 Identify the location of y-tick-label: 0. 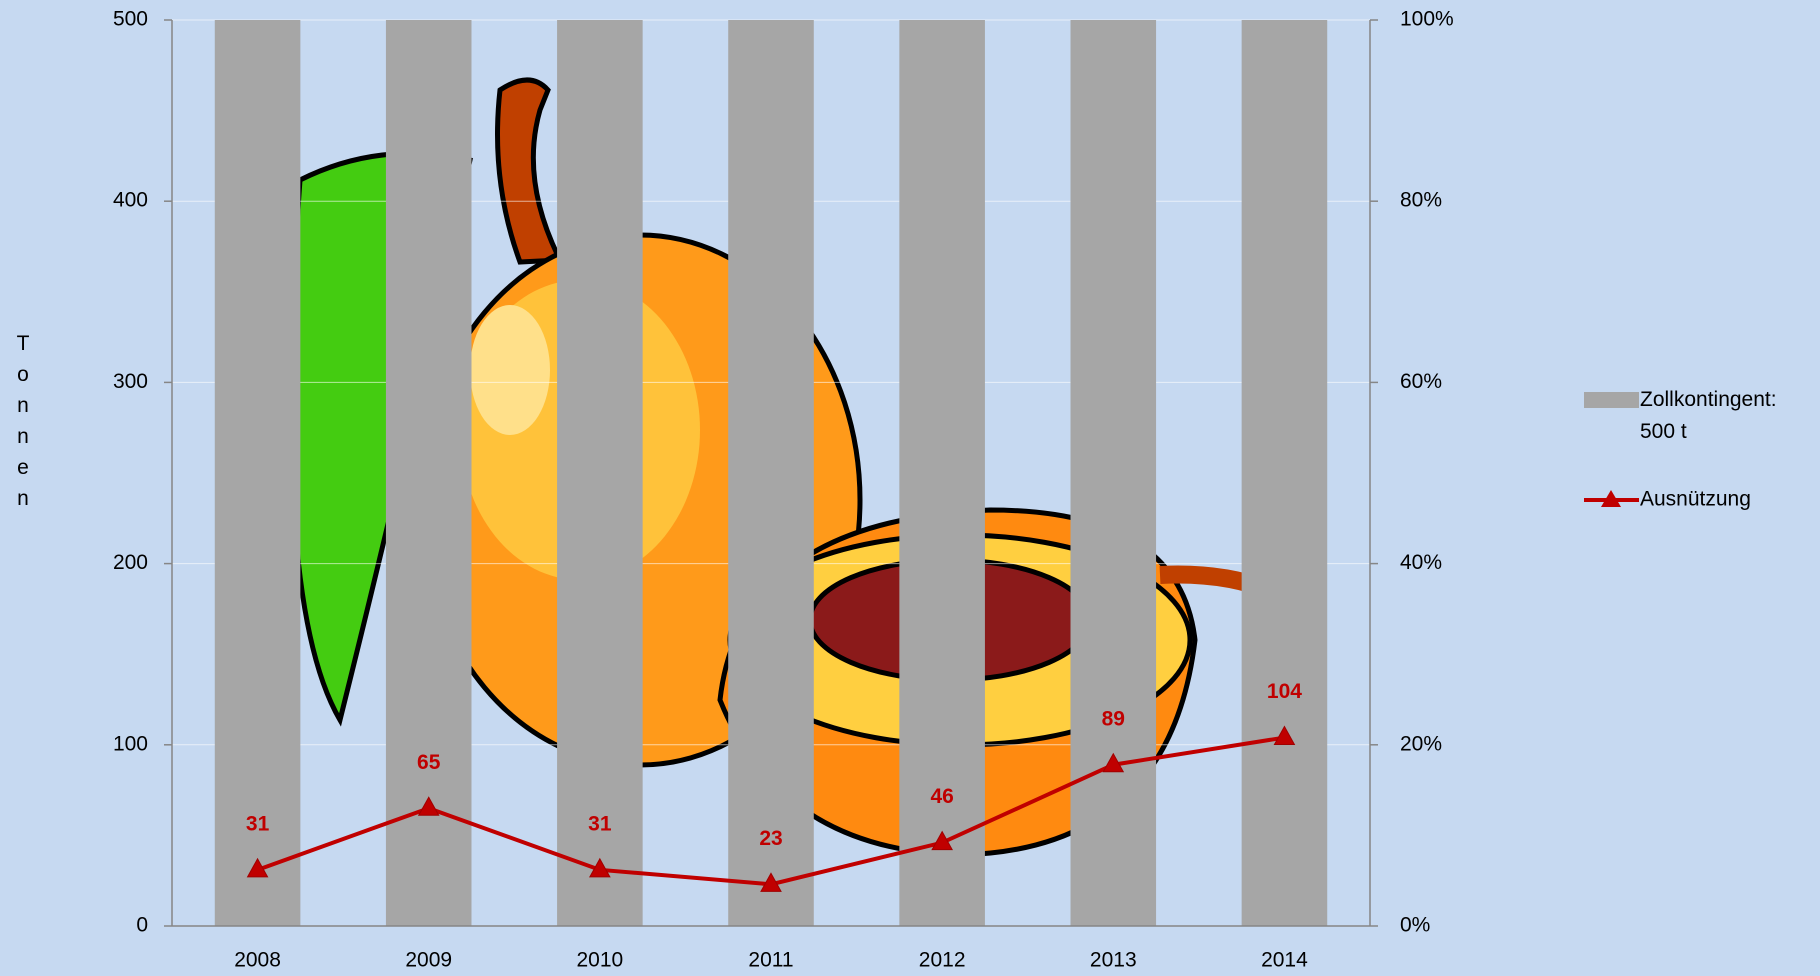
(142, 925).